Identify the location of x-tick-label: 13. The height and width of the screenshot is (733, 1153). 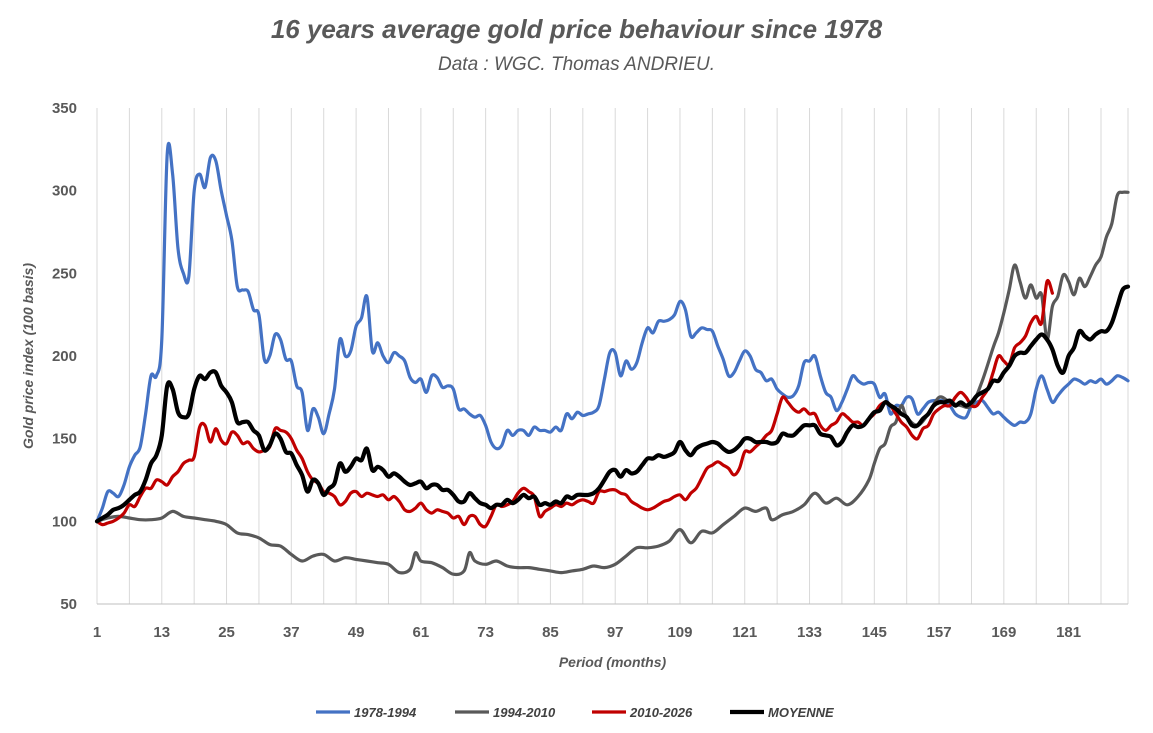
(161, 632).